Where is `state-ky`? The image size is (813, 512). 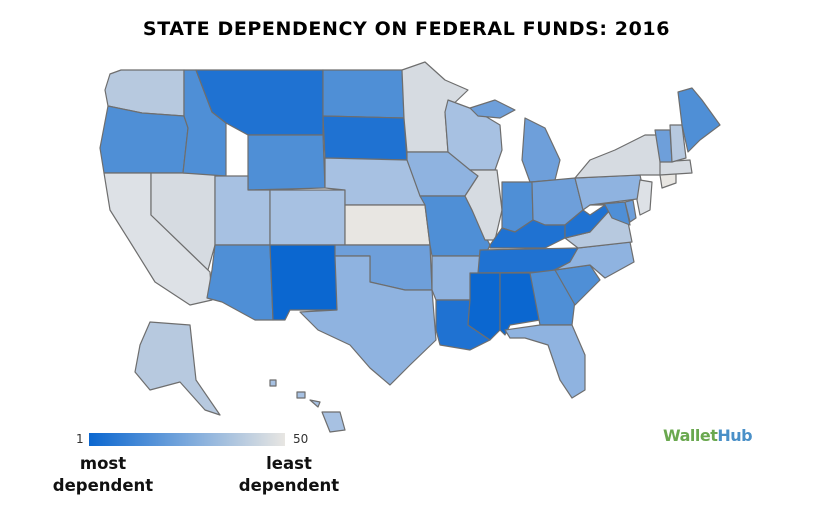 state-ky is located at coordinates (527, 234).